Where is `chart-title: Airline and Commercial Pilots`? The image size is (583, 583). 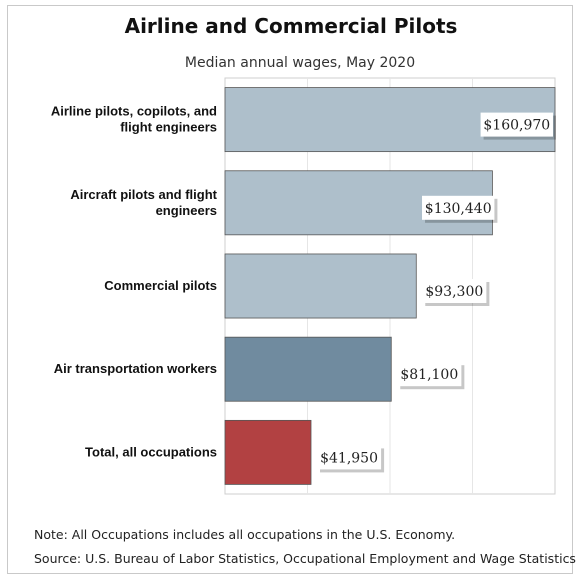
chart-title: Airline and Commercial Pilots is located at coordinates (291, 26).